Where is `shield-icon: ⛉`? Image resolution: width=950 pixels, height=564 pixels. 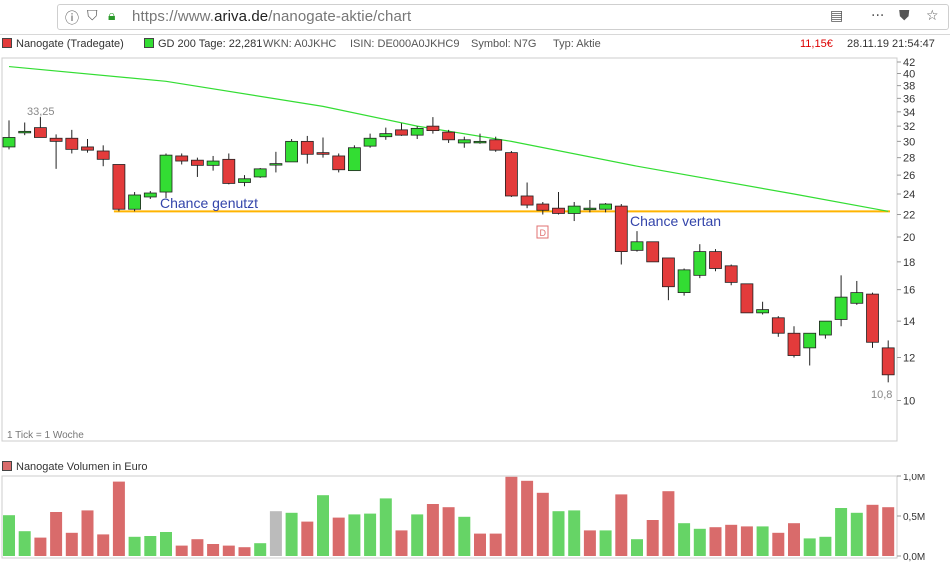
shield-icon: ⛉ is located at coordinates (92, 16).